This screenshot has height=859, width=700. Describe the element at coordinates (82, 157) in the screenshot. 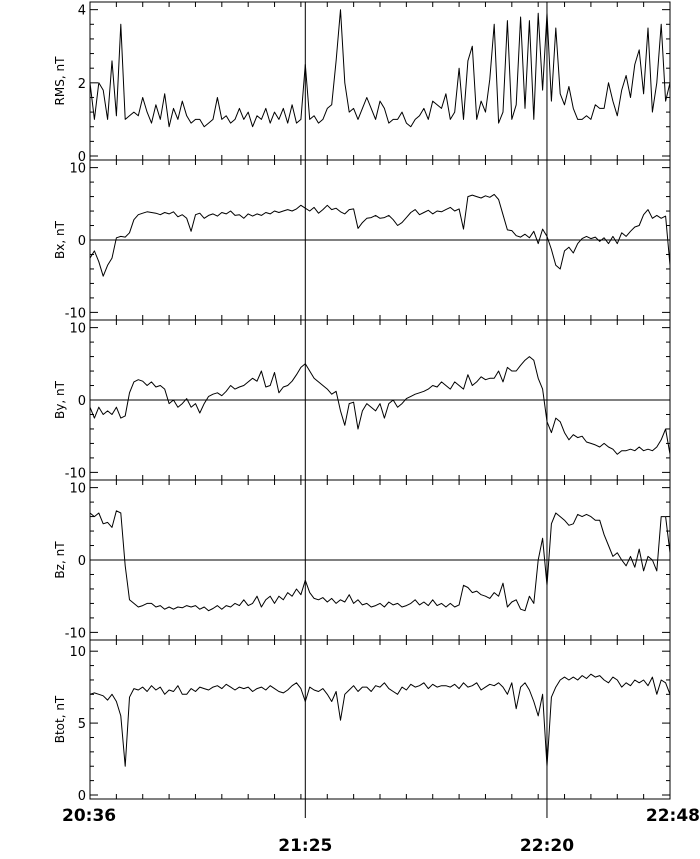

I see `rms-ytick-label: 0` at that location.